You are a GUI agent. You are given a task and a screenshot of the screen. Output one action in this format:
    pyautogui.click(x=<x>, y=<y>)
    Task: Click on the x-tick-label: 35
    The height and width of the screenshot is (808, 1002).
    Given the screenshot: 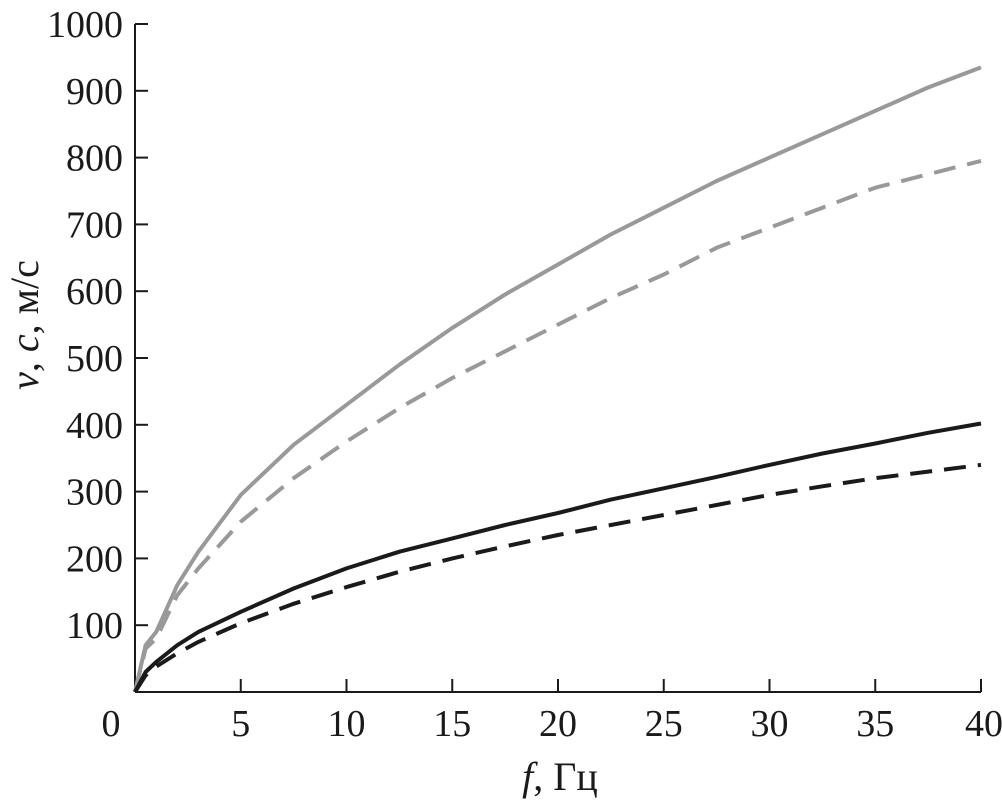 What is the action you would take?
    pyautogui.click(x=875, y=724)
    